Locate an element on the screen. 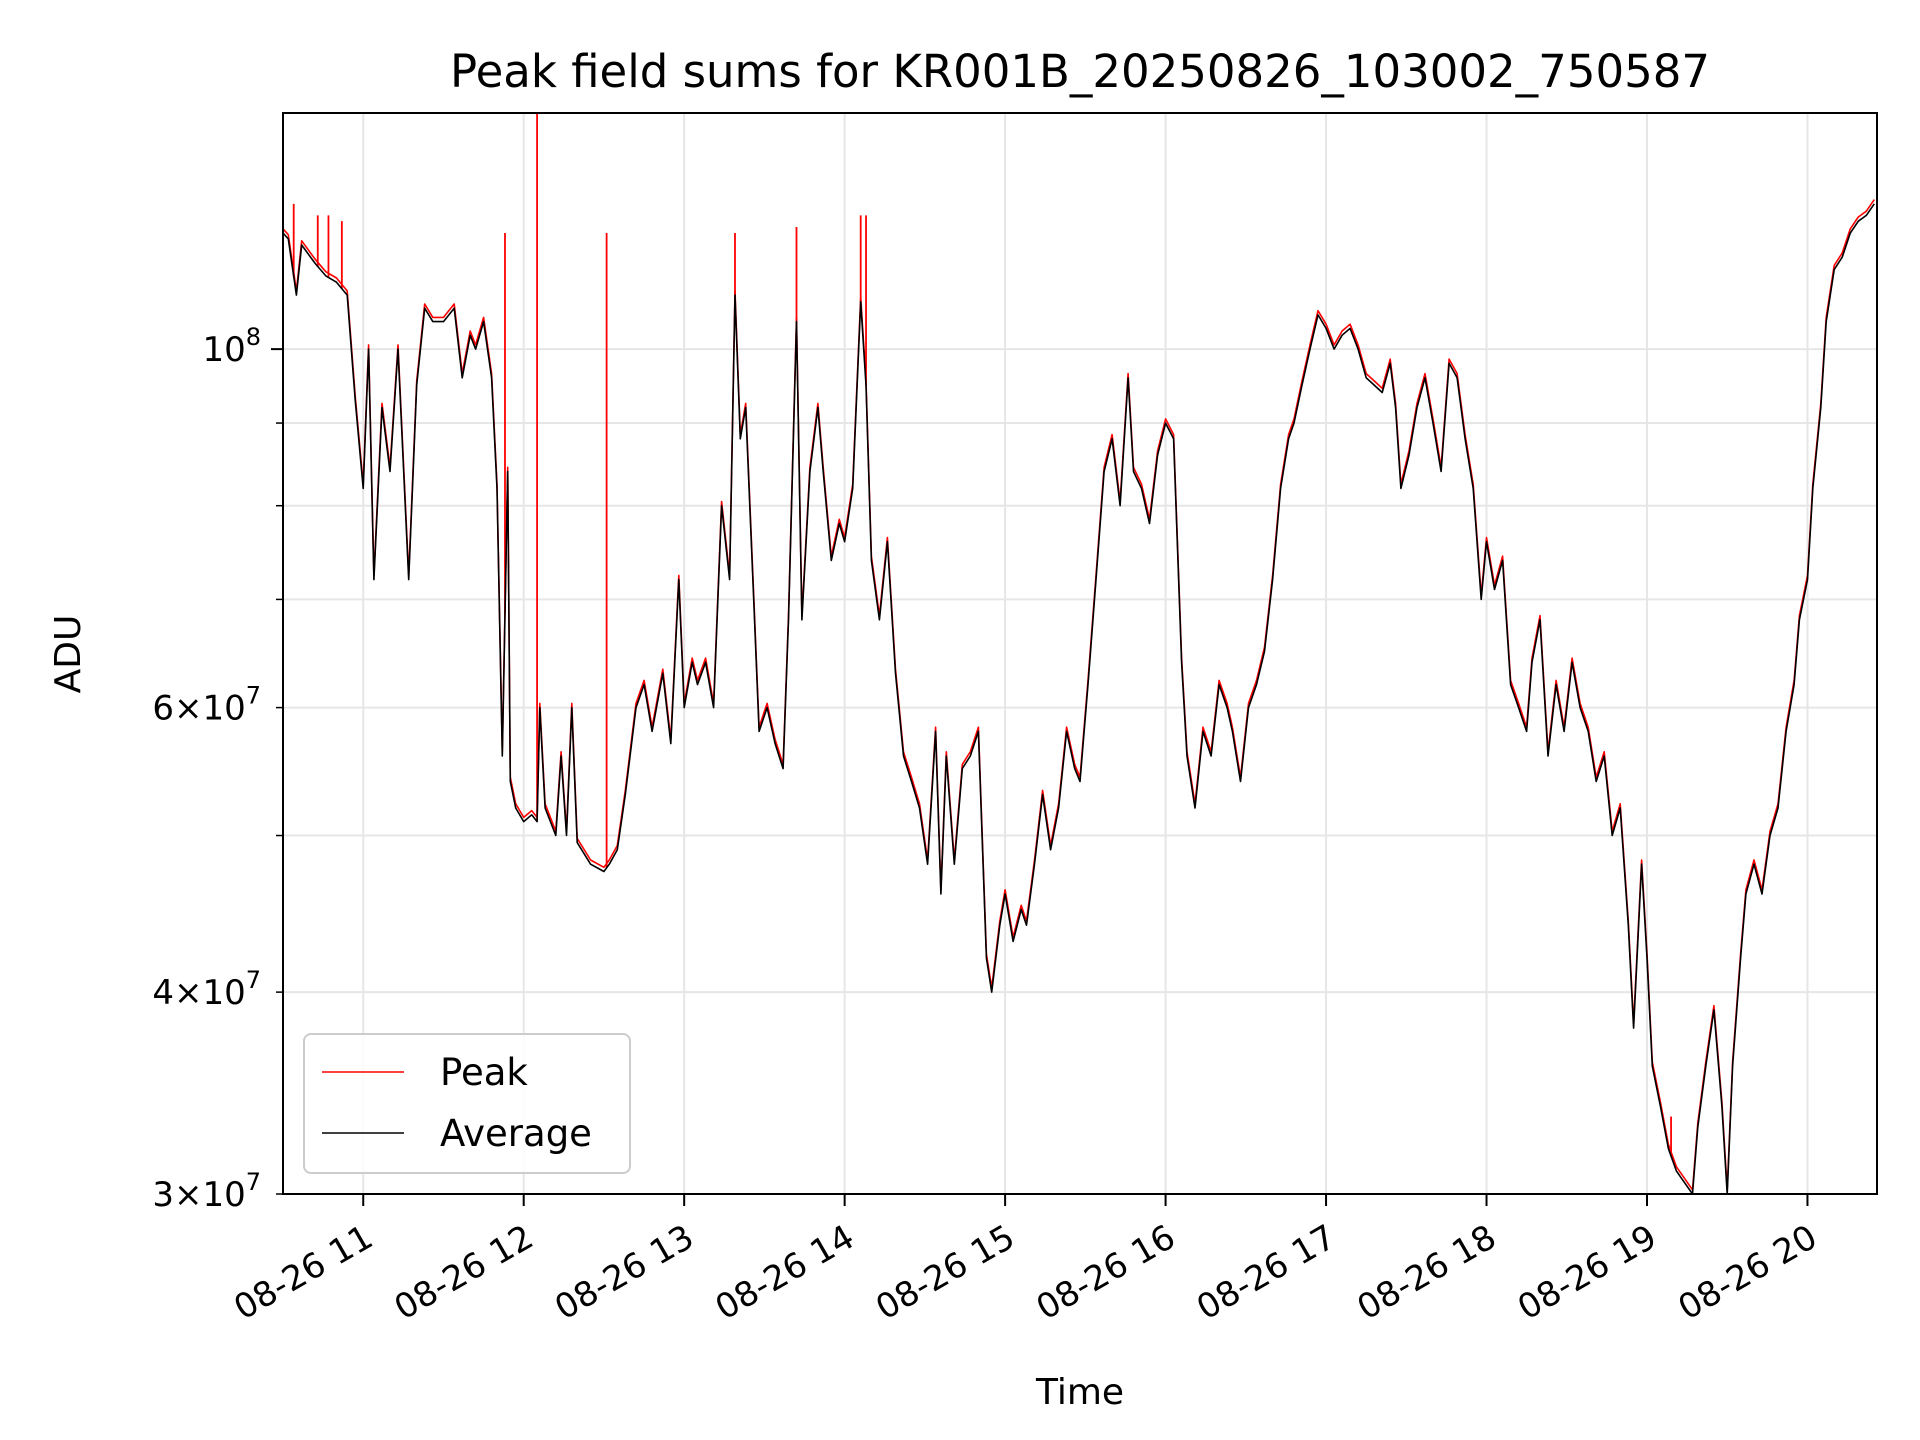 This screenshot has width=1920, height=1440. y-axis-label: ADU is located at coordinates (68, 654).